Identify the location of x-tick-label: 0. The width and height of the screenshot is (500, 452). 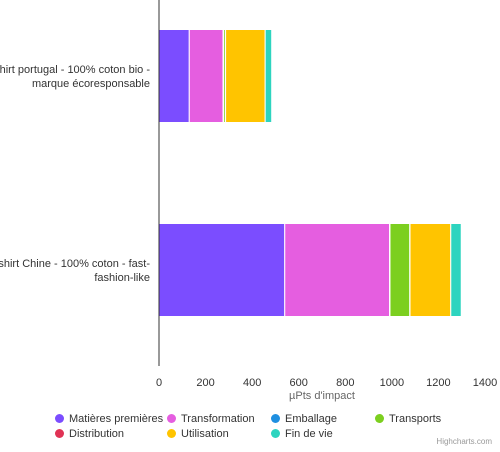
(159, 383).